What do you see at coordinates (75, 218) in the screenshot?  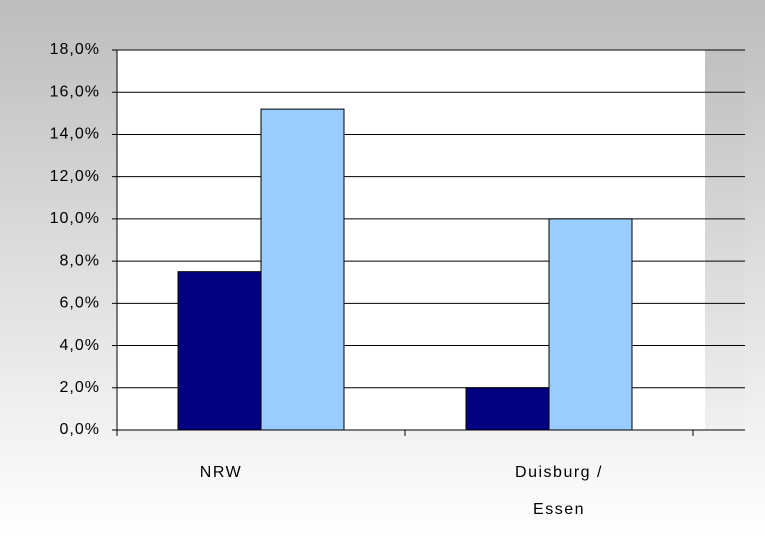 I see `y-tick-label: 10,0%` at bounding box center [75, 218].